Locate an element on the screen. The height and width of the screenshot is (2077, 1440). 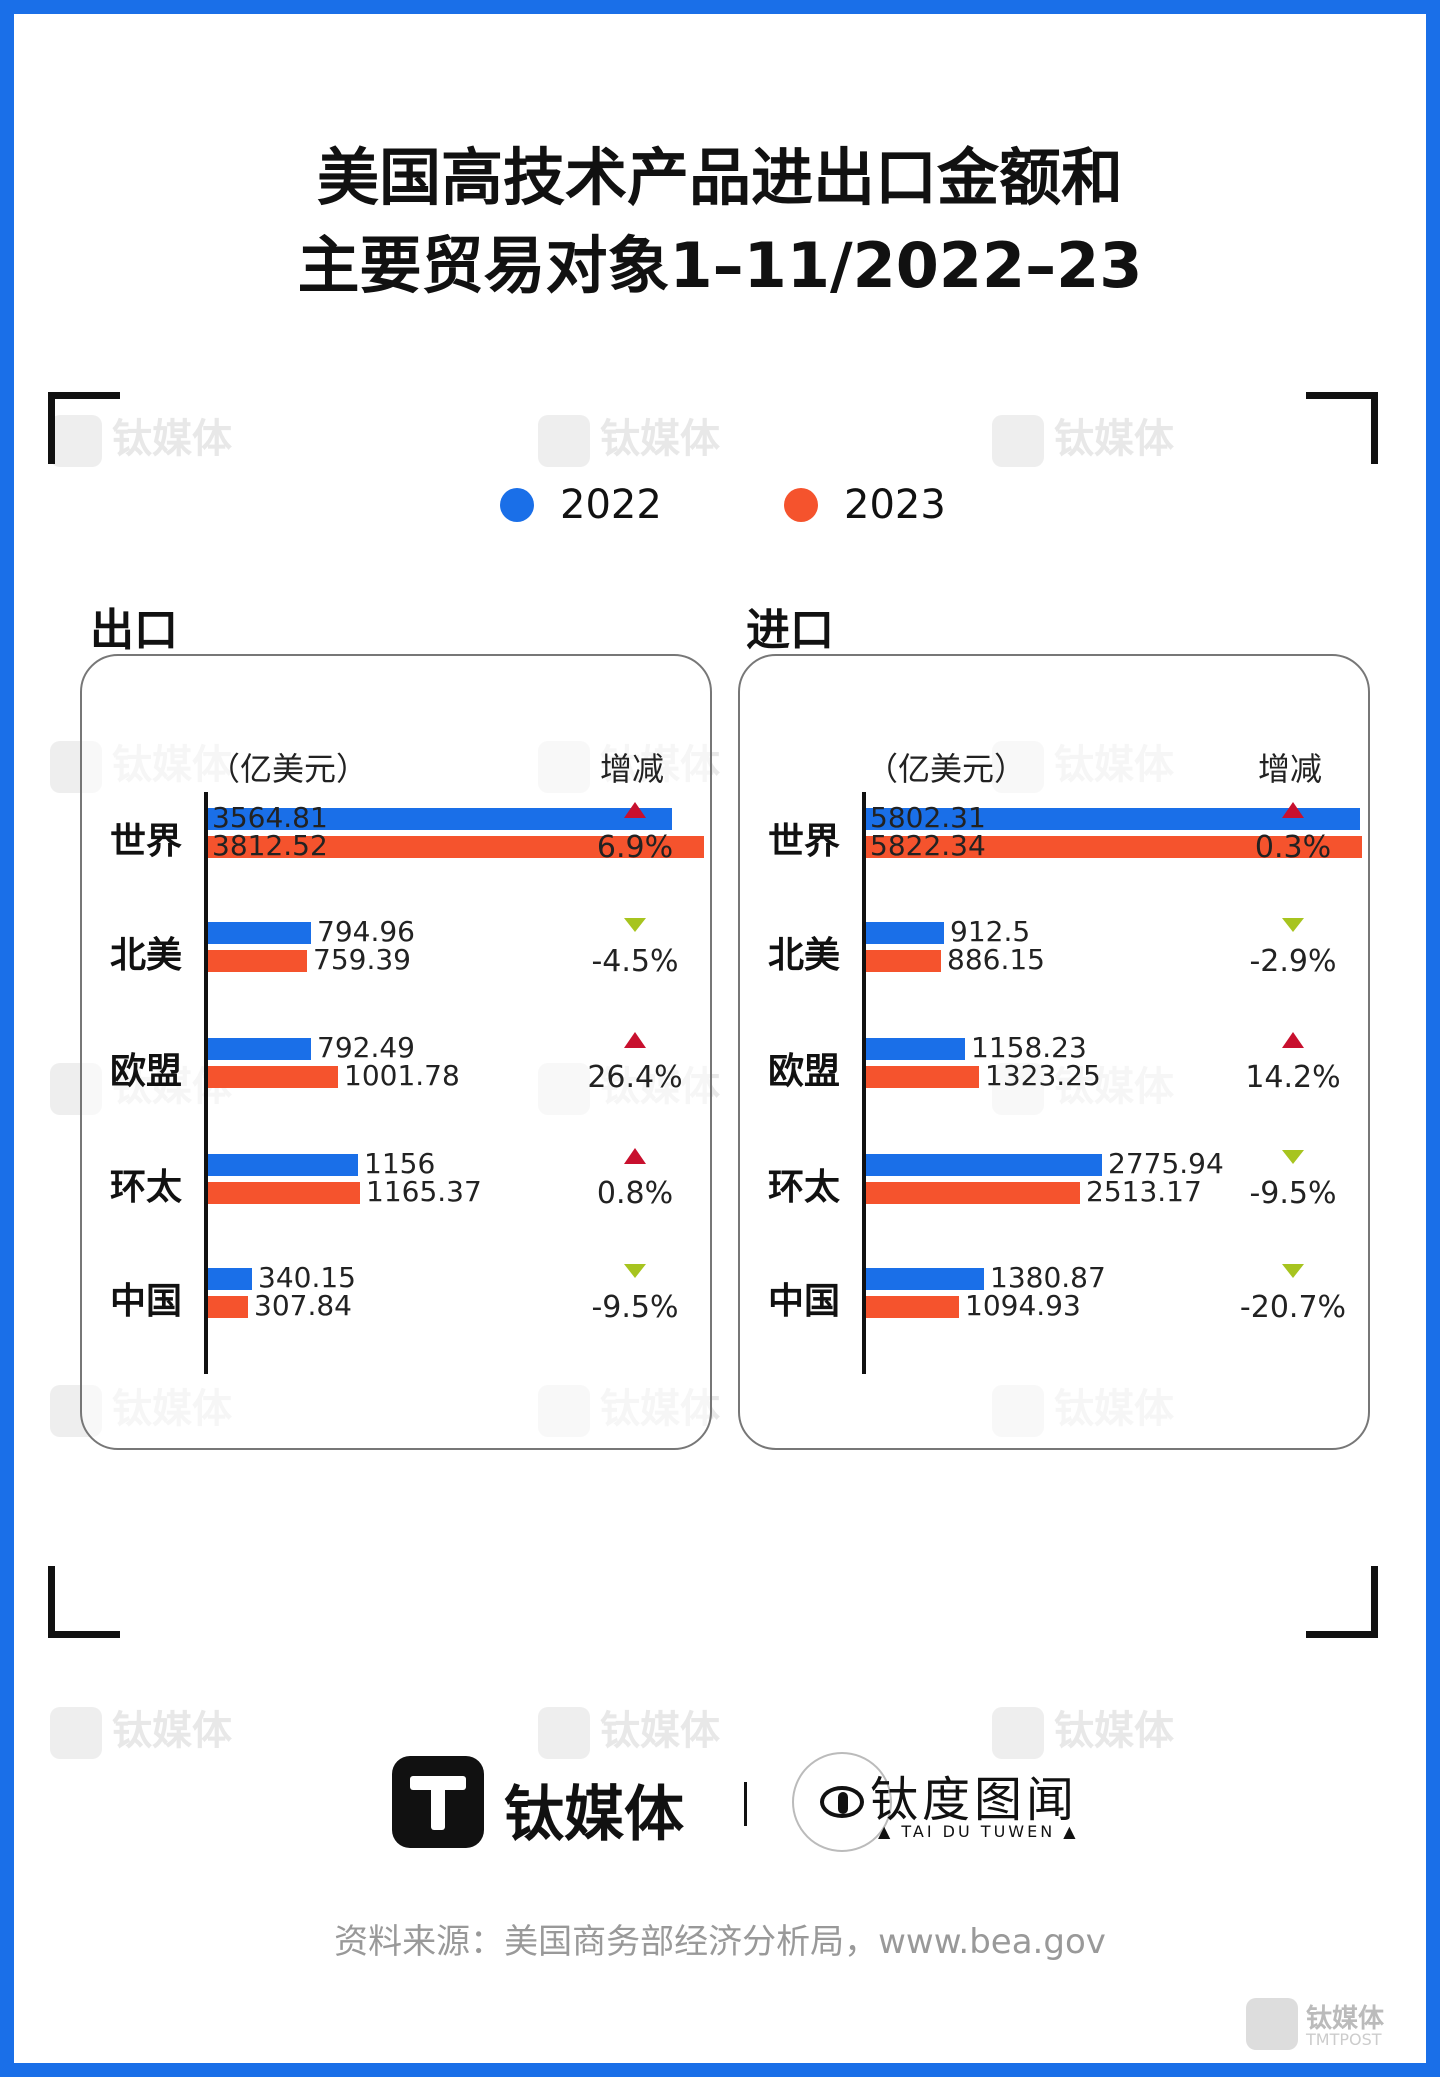
brand-name-1: 钛媒体 is located at coordinates (594, 1815).